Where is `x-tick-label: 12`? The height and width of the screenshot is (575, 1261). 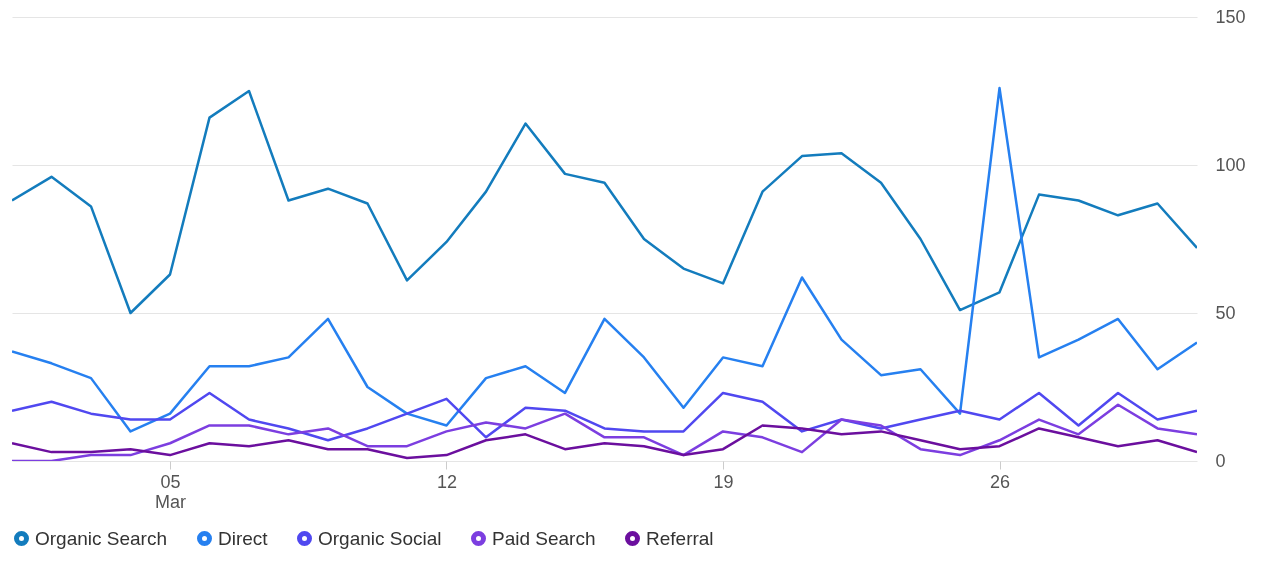
x-tick-label: 12 is located at coordinates (447, 481).